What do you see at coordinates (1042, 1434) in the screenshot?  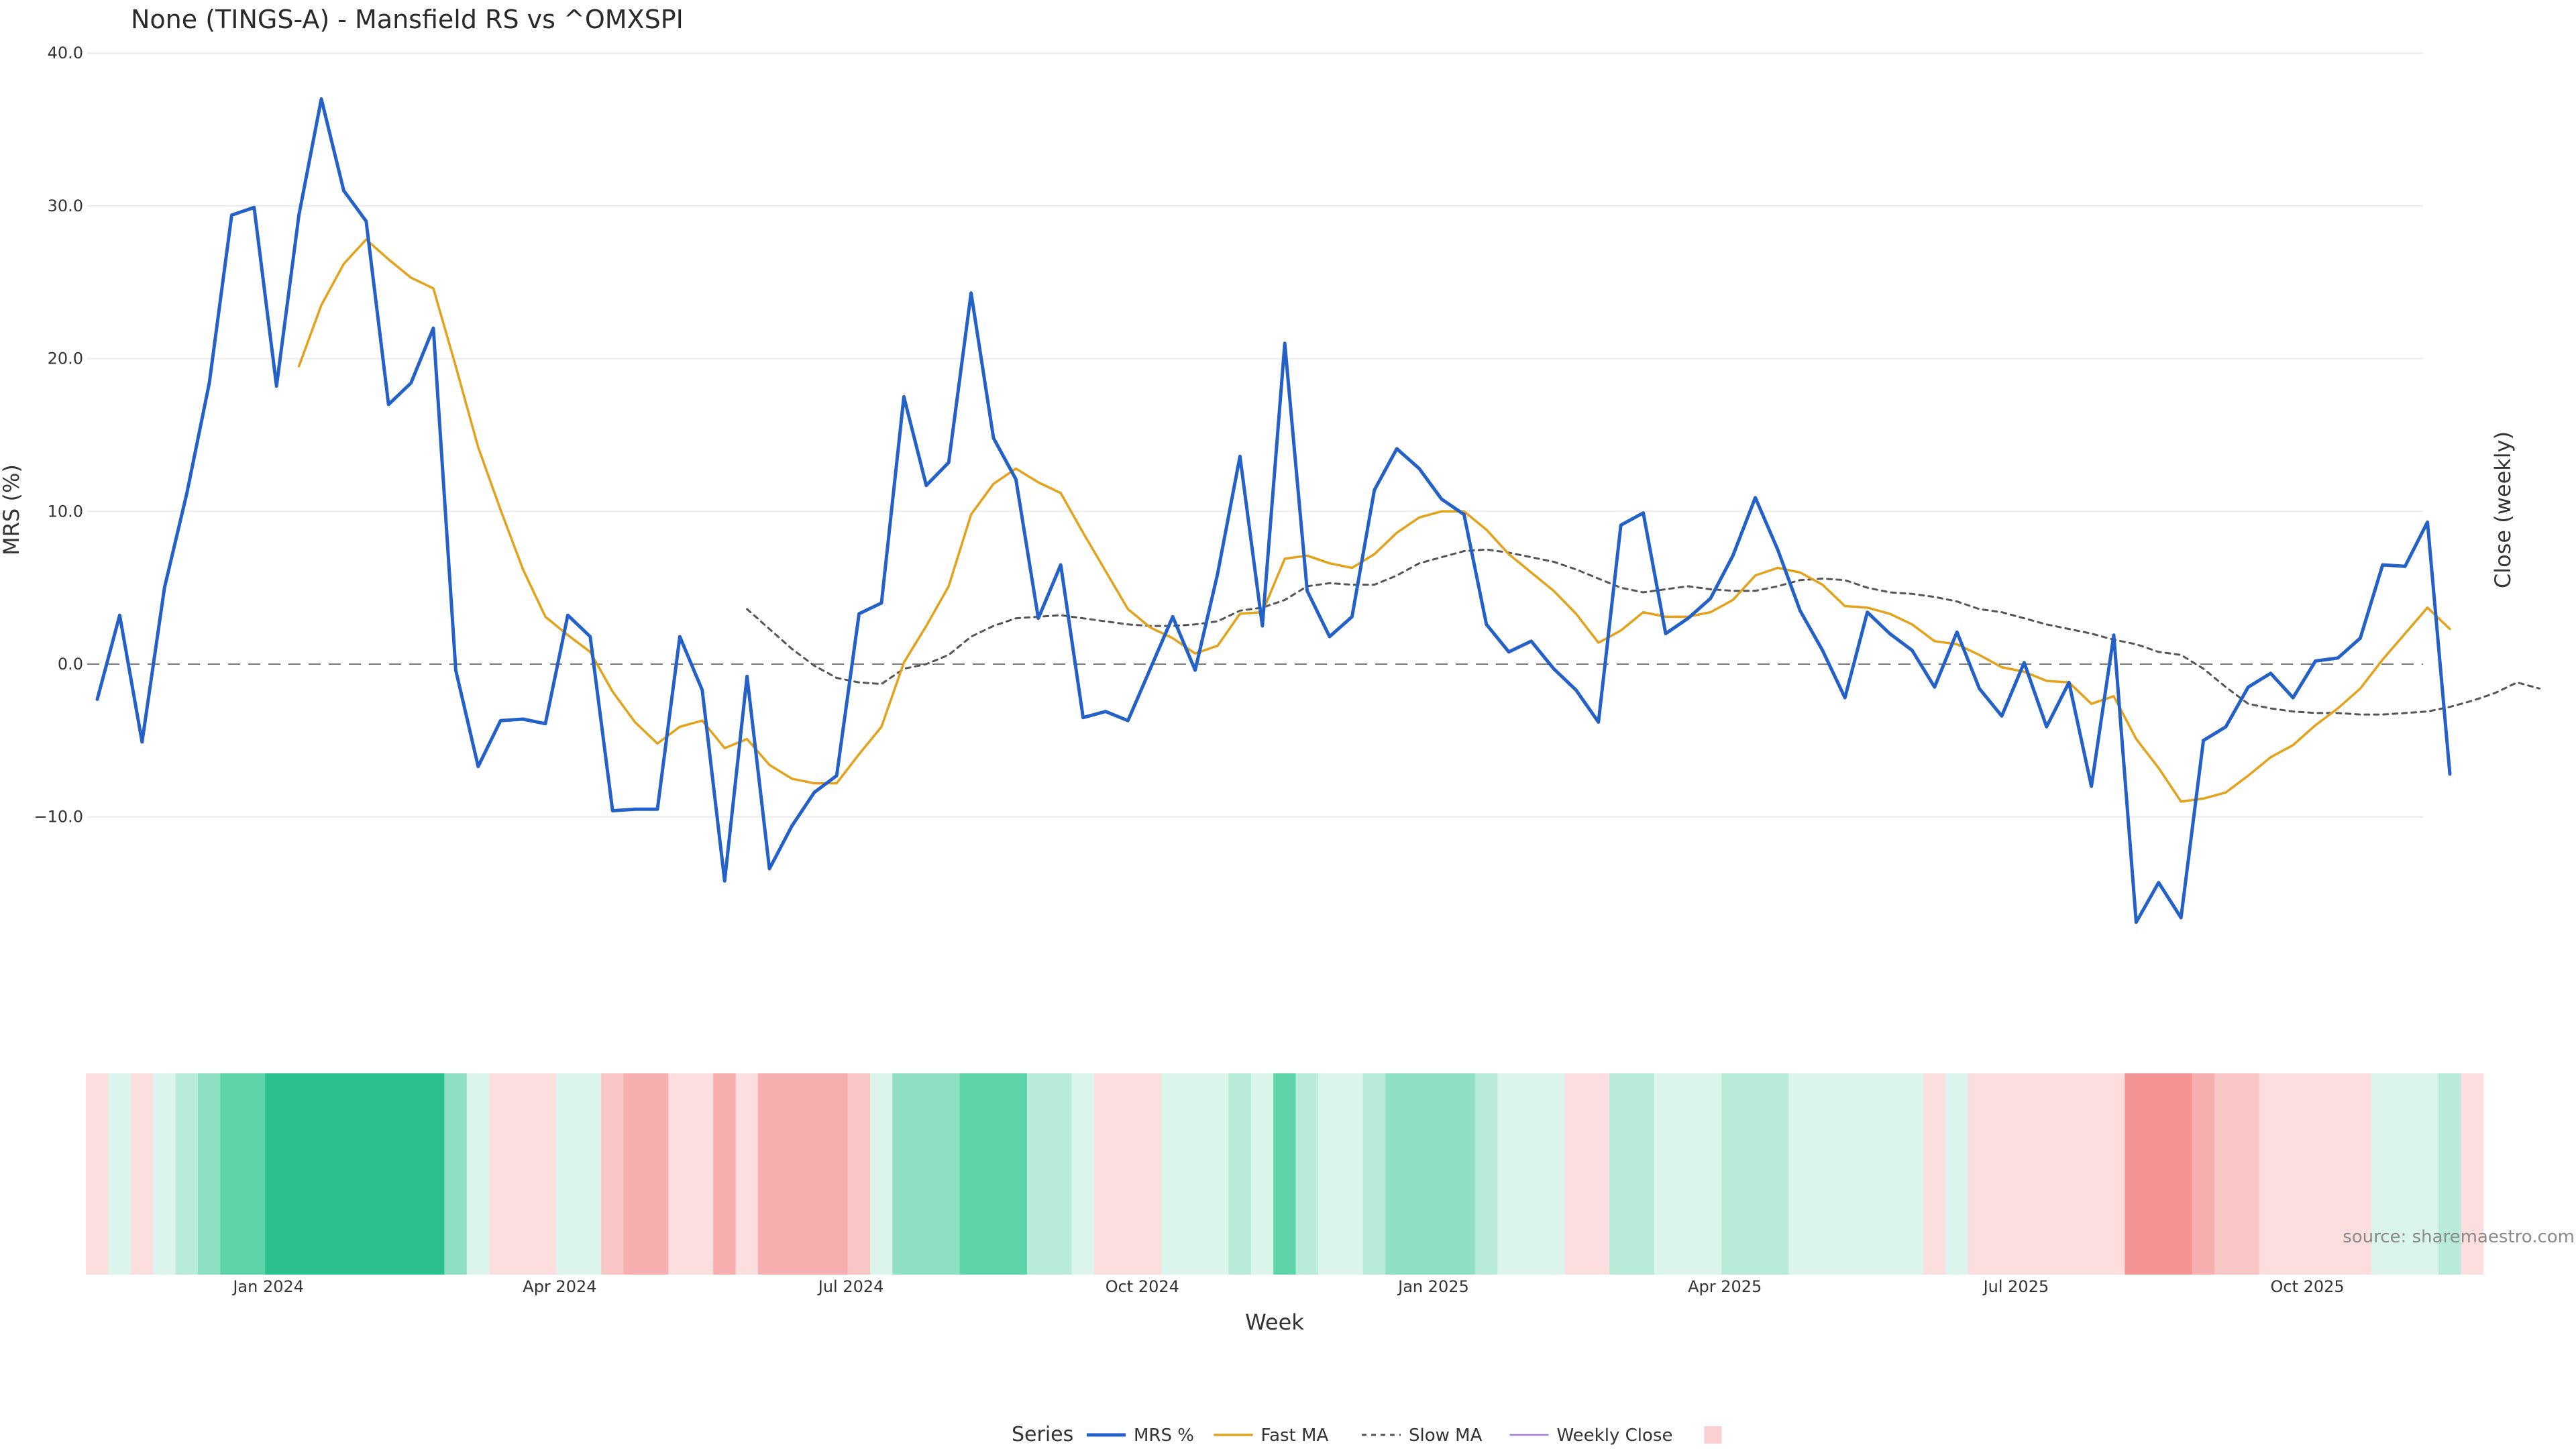 I see `legend-title: Series` at bounding box center [1042, 1434].